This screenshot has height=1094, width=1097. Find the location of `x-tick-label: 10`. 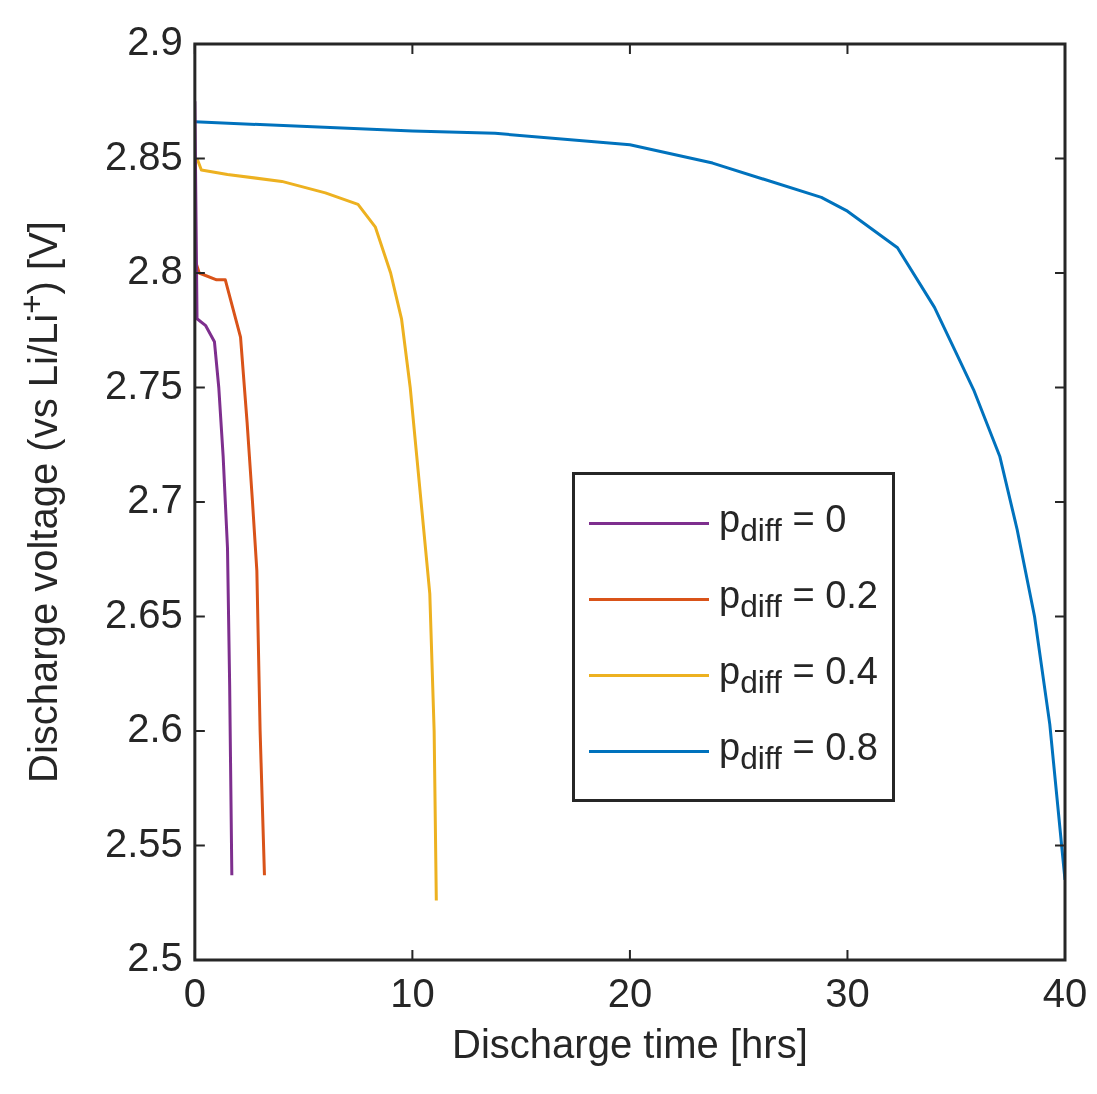

x-tick-label: 10 is located at coordinates (412, 993).